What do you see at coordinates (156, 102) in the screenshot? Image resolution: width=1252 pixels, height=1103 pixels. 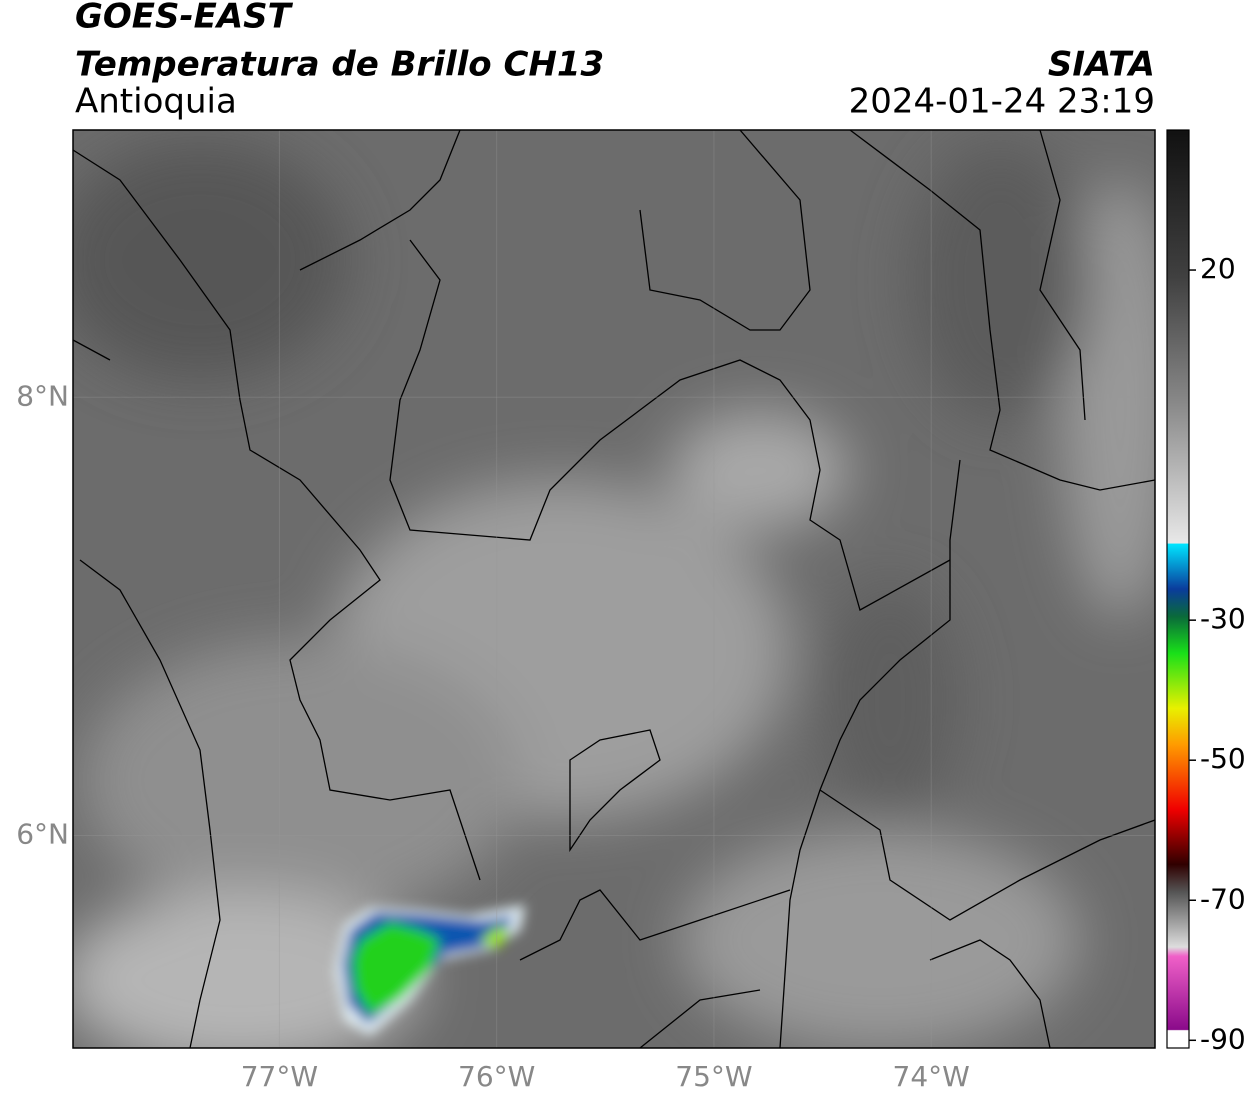 I see `region: Antioquia` at bounding box center [156, 102].